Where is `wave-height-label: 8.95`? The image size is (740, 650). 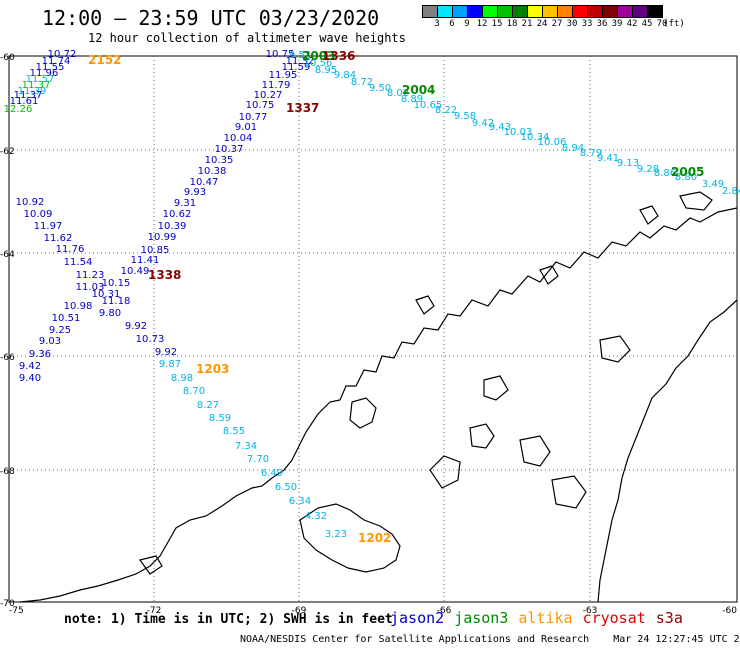
wave-height-label: 8.95 is located at coordinates (326, 70).